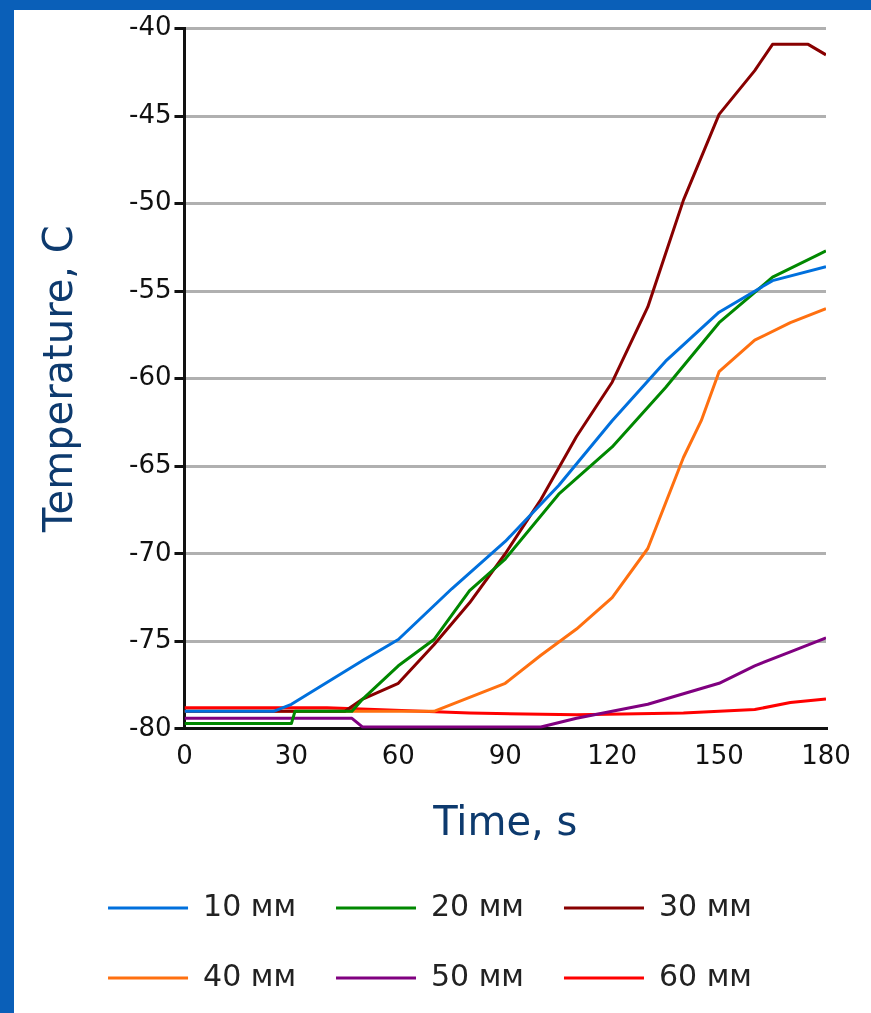 Image resolution: width=871 pixels, height=1013 pixels. What do you see at coordinates (505, 821) in the screenshot?
I see `x-axis-title: Time, s` at bounding box center [505, 821].